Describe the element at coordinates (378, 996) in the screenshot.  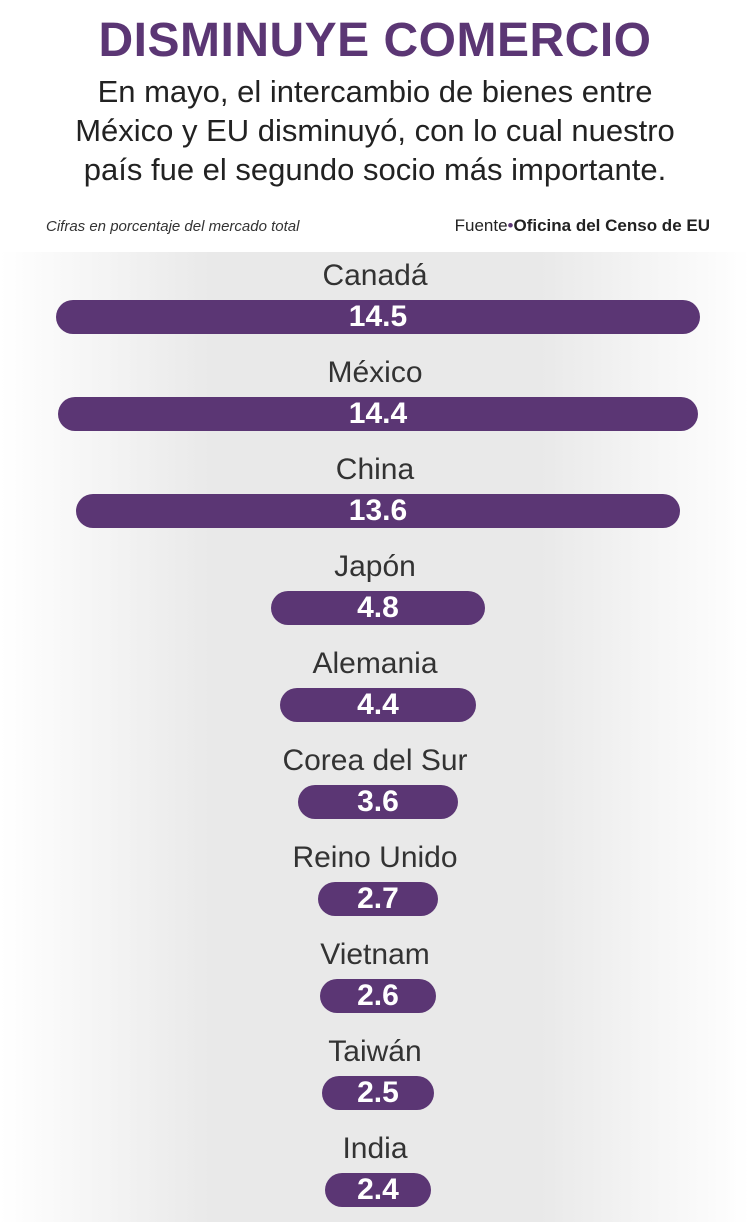
I see `bar: 2.6` at that location.